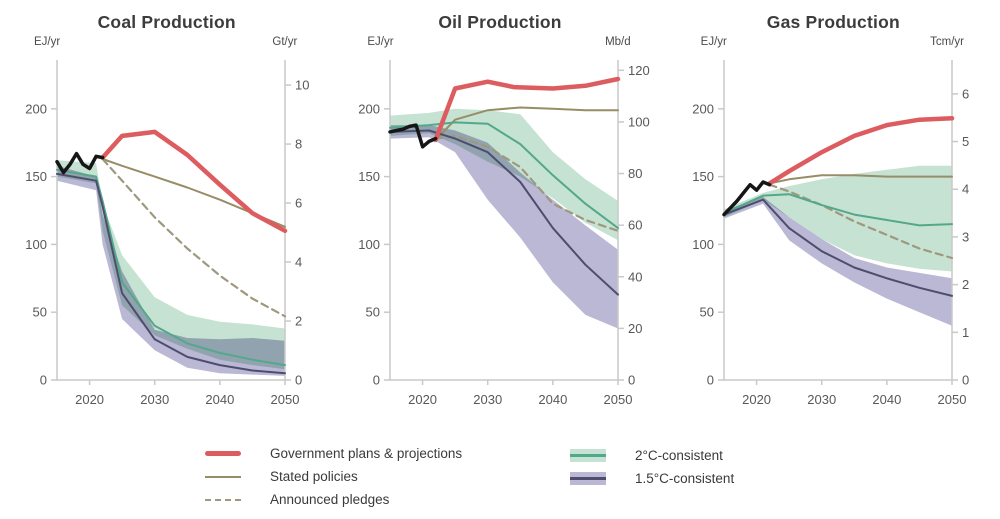 This screenshot has height=519, width=1000. I want to click on gas-left-axis-unit-label: EJ/yr, so click(713, 42).